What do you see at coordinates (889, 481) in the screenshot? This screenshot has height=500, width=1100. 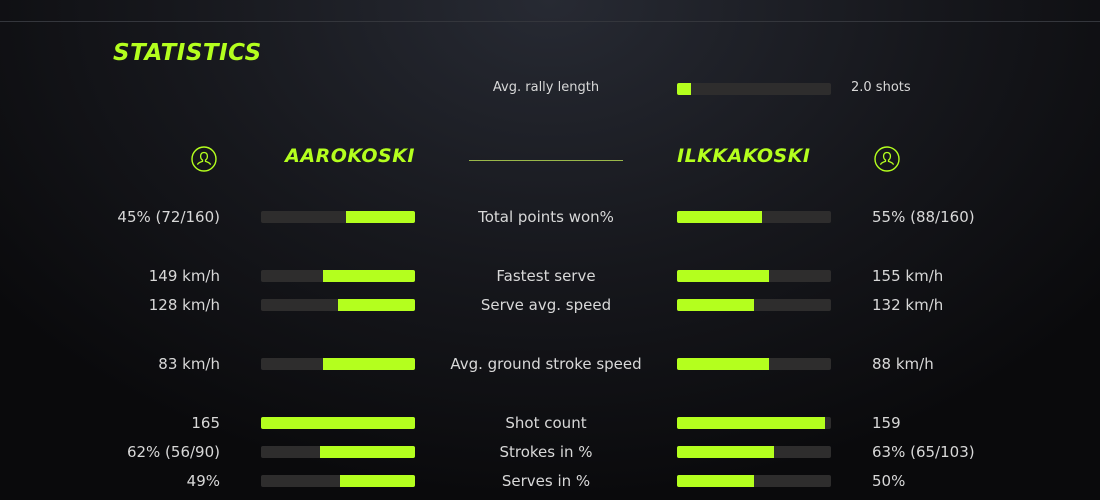 I see `right-value: 50%` at bounding box center [889, 481].